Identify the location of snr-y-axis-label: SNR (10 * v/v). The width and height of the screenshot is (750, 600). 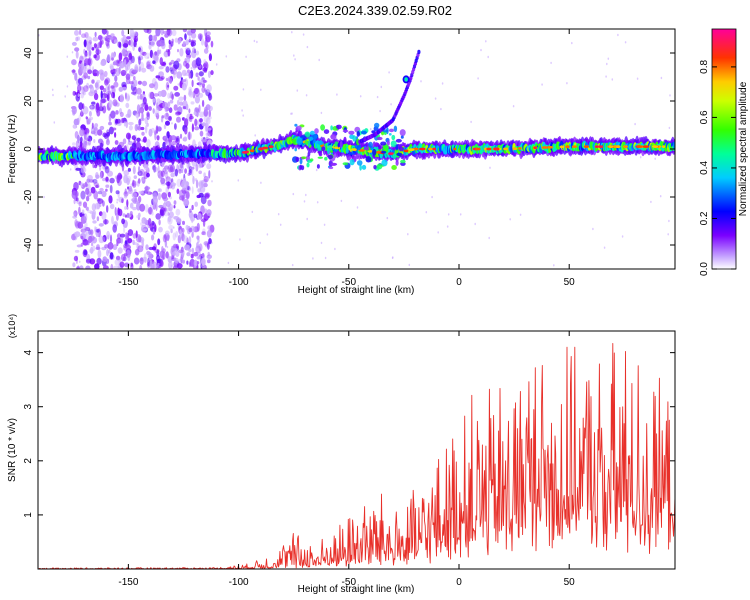
(12, 450).